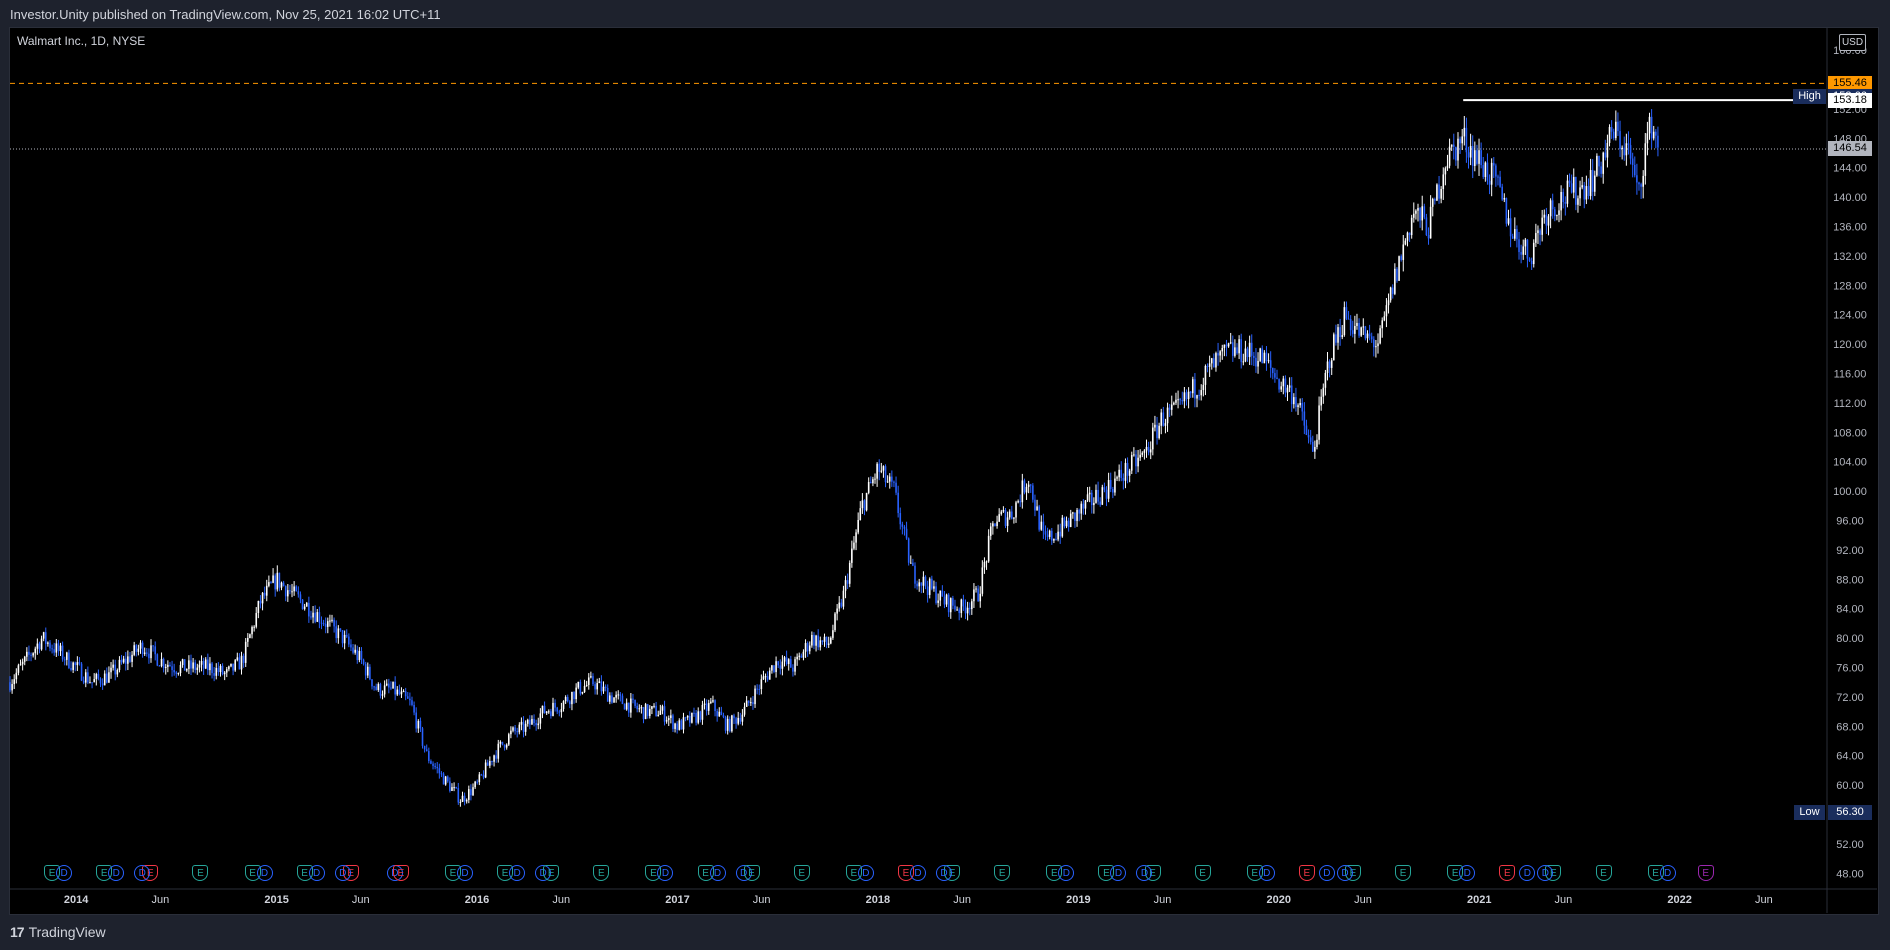 Image resolution: width=1890 pixels, height=950 pixels. I want to click on price-tick-label: 104.00, so click(1850, 463).